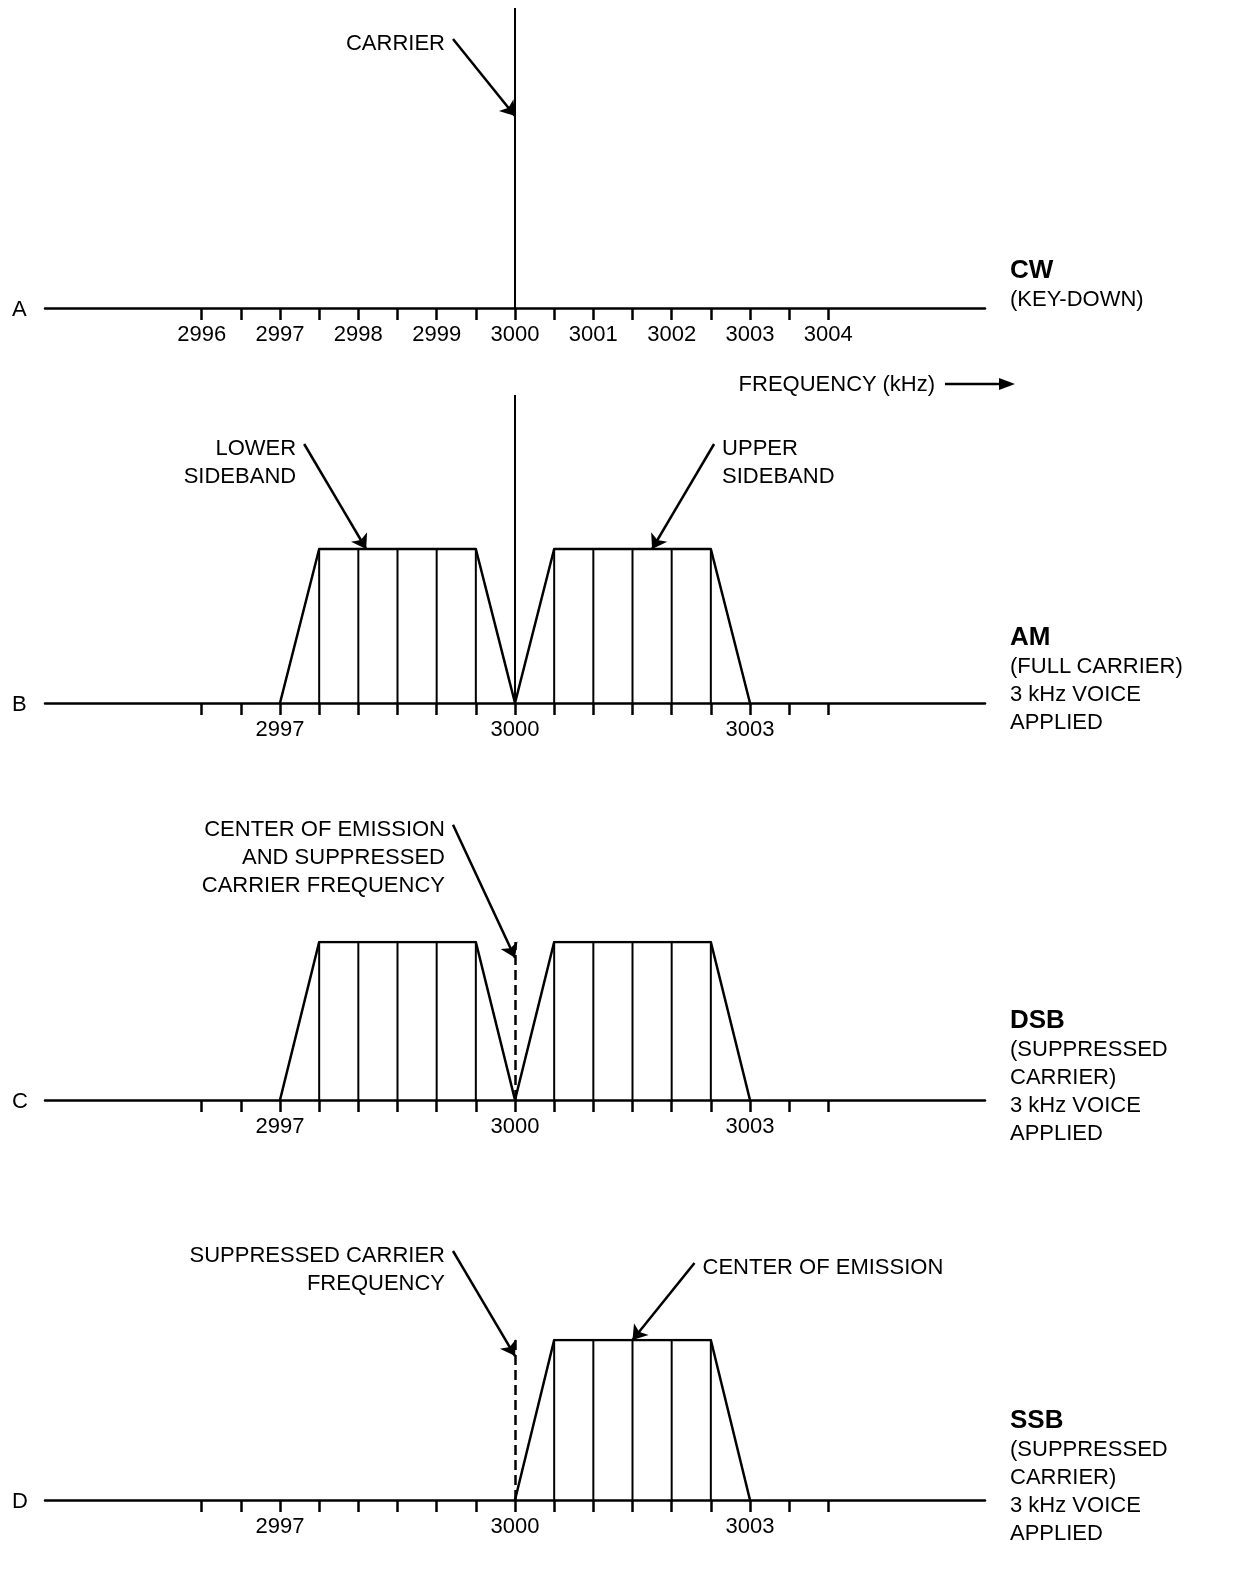 The height and width of the screenshot is (1575, 1239). Describe the element at coordinates (20, 1500) in the screenshot. I see `text: D` at that location.